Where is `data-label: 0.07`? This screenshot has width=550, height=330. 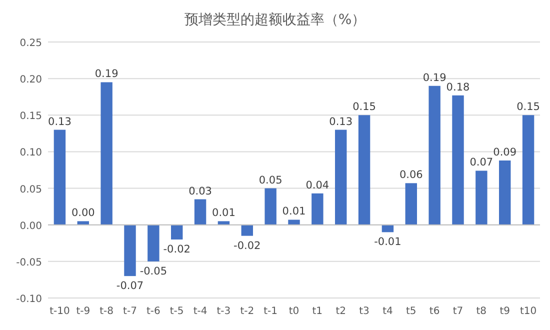
data-label: 0.07 is located at coordinates (482, 162).